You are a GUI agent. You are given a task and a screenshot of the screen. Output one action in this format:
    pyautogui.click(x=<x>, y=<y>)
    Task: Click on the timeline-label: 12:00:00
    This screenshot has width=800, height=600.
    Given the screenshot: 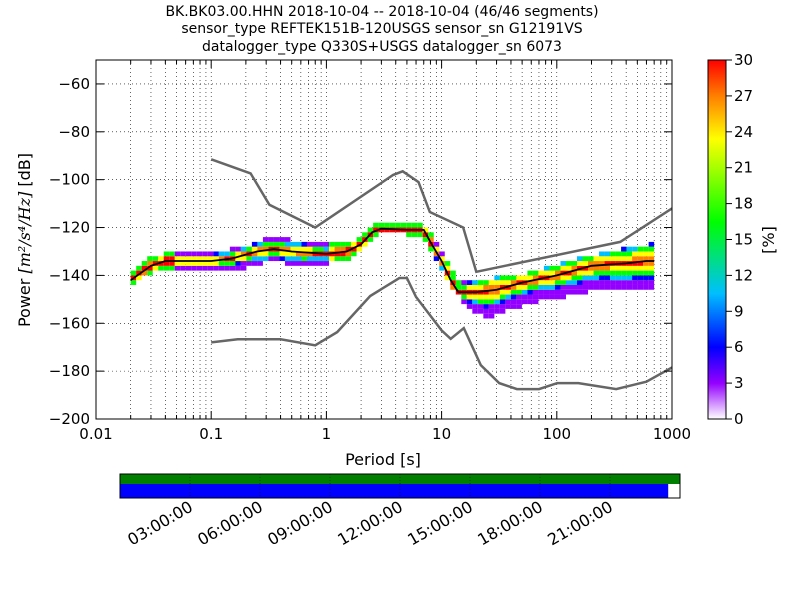 What is the action you would take?
    pyautogui.click(x=370, y=523)
    